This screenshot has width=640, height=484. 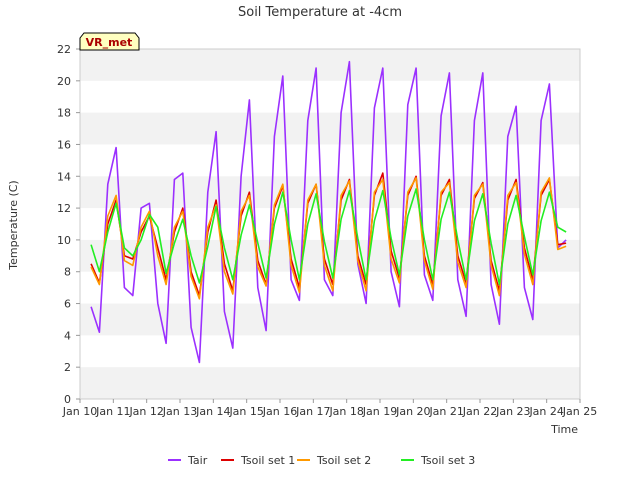 What do you see at coordinates (67, 399) in the screenshot?
I see `y-tick-label: 0` at bounding box center [67, 399].